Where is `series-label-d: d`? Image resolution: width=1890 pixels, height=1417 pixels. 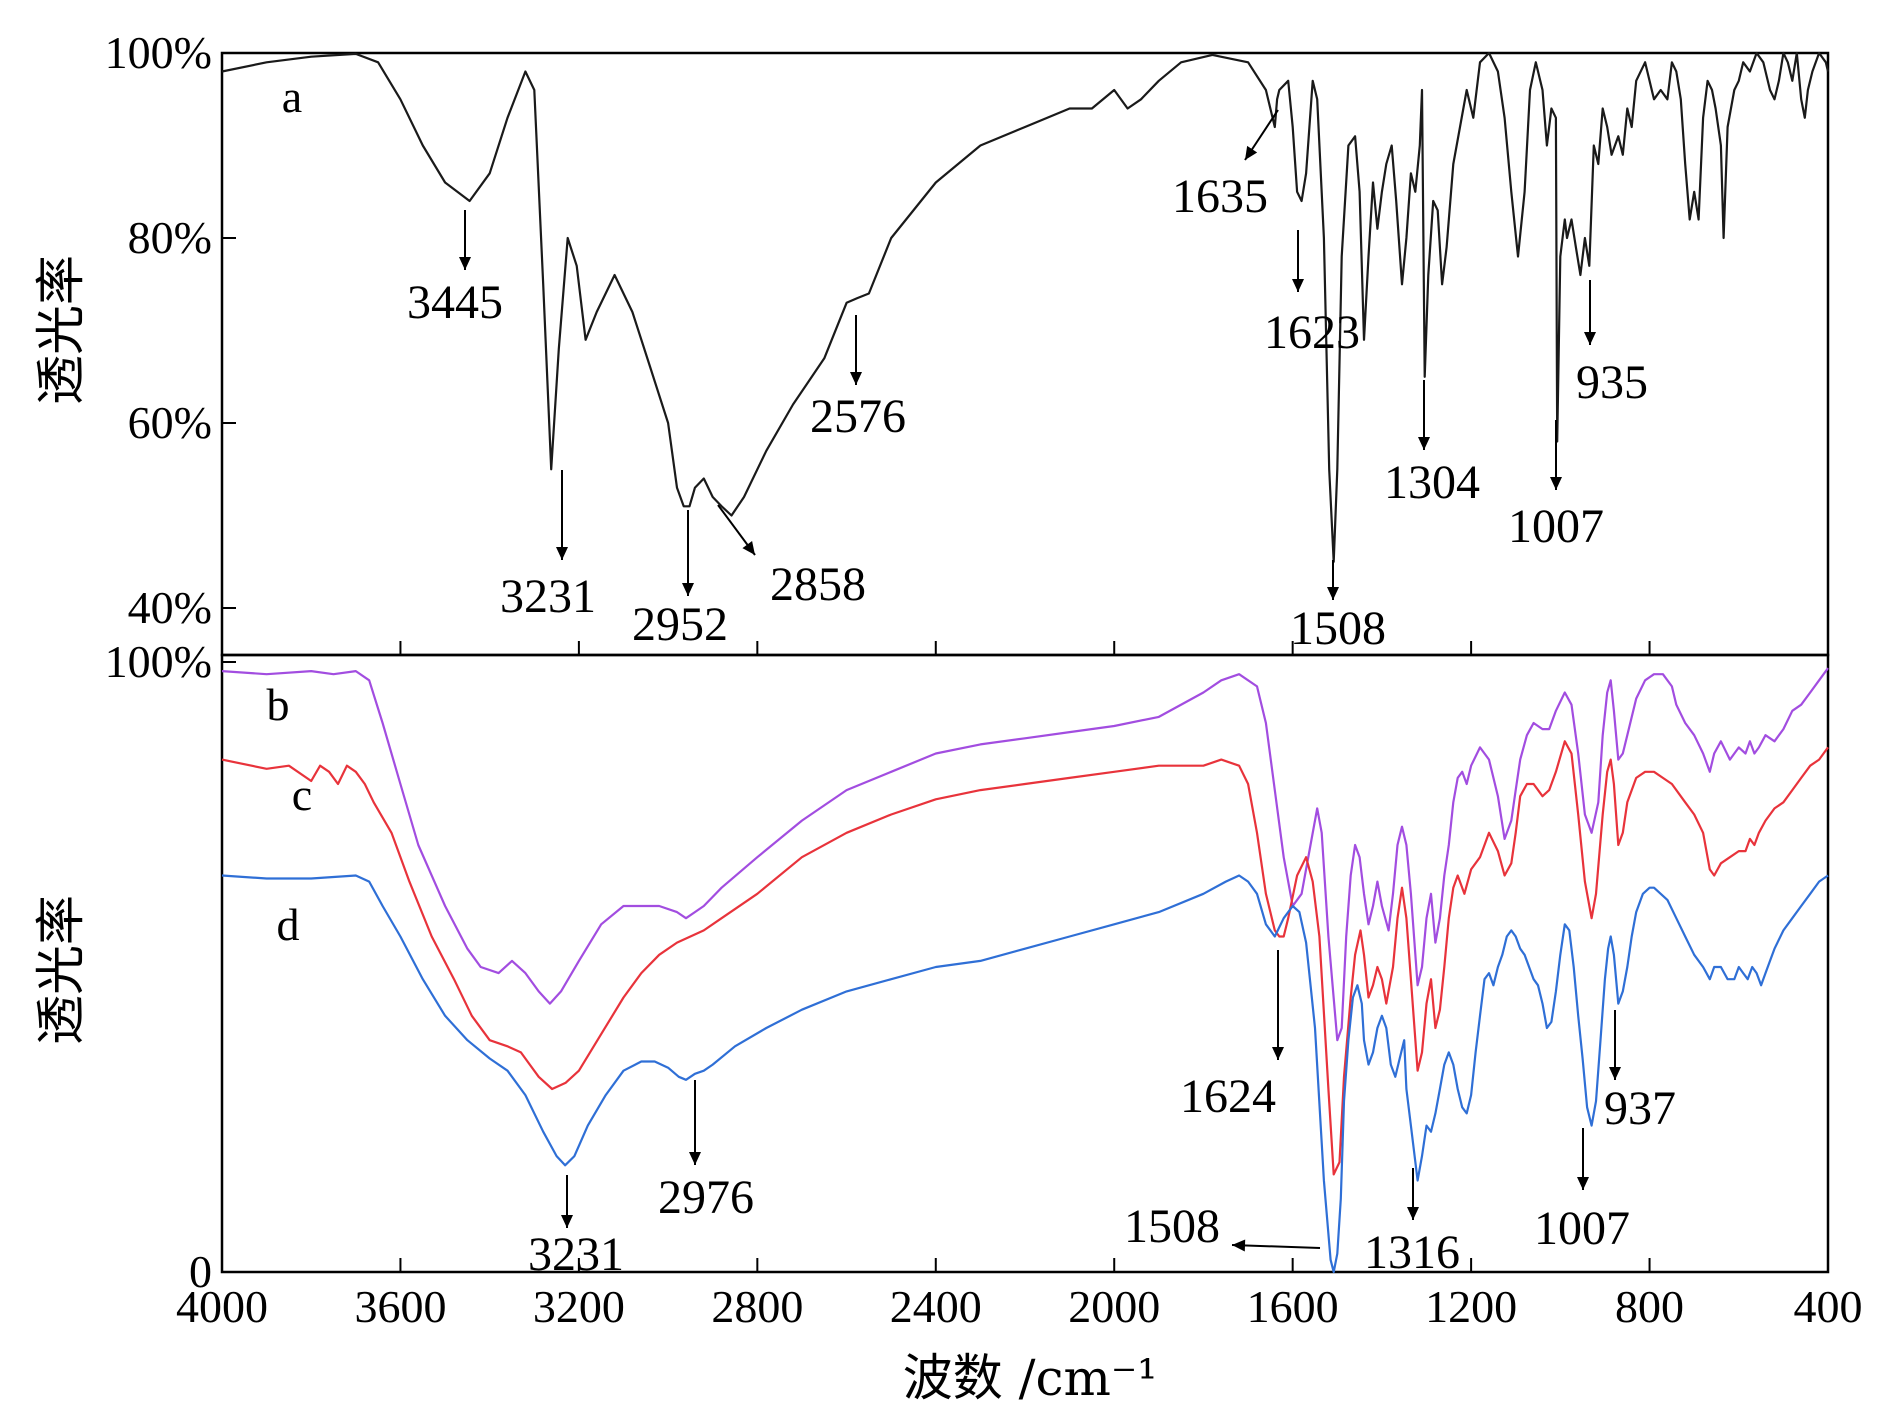 series-label-d: d is located at coordinates (288, 924).